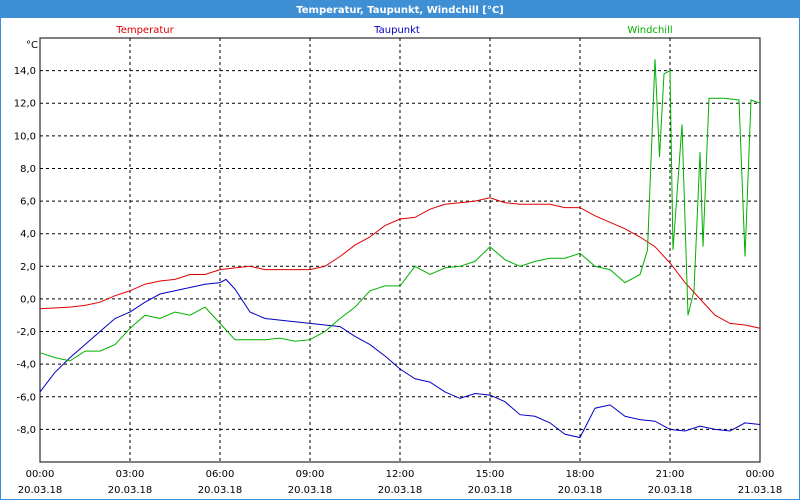  What do you see at coordinates (32, 45) in the screenshot?
I see `y-unit: °C` at bounding box center [32, 45].